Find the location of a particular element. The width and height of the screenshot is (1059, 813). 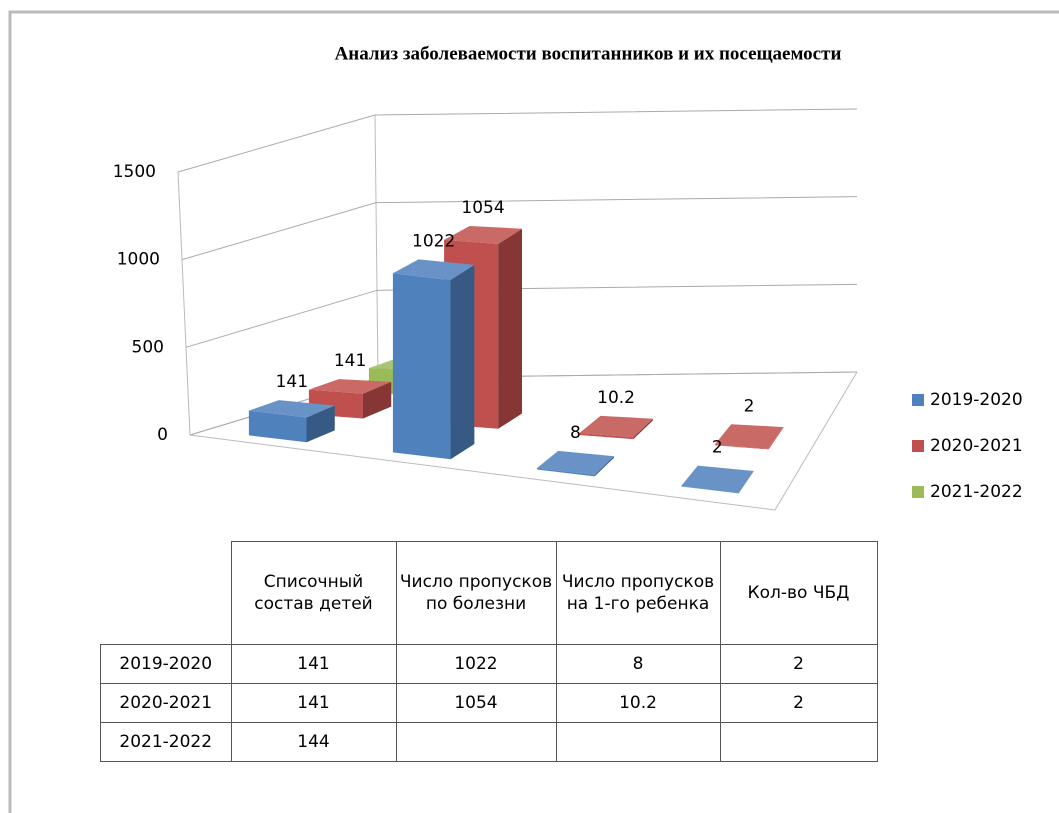

floor-edge is located at coordinates (523, 441).